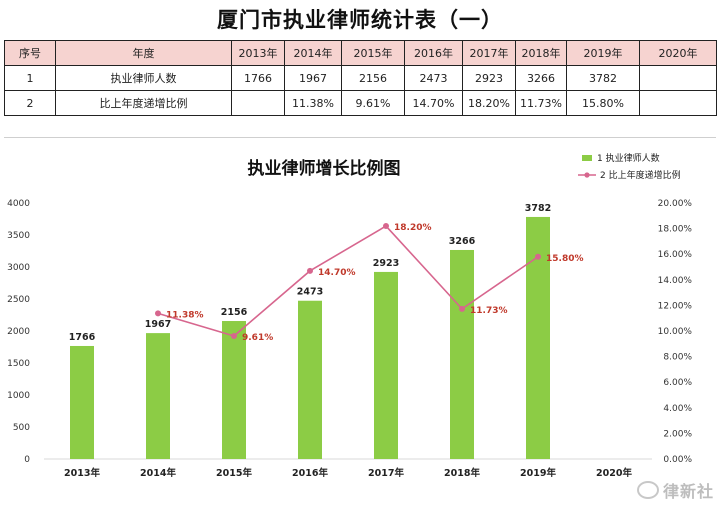 Image resolution: width=720 pixels, height=508 pixels. Describe the element at coordinates (360, 19) in the screenshot. I see `page-title: 厦门市执业律师统计表（一）` at that location.